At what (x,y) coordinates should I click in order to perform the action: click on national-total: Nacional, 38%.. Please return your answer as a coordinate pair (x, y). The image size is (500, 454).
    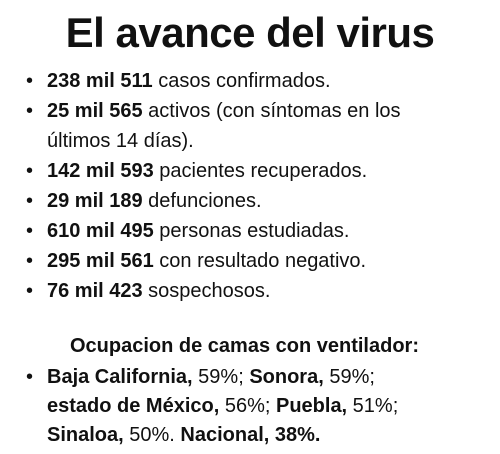
    Looking at the image, I should click on (250, 435).